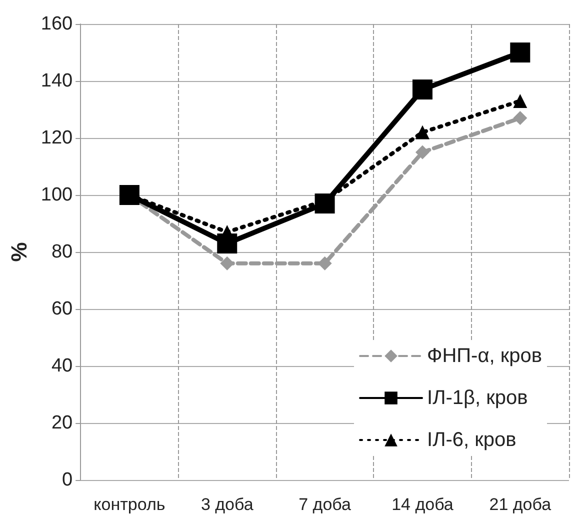  Describe the element at coordinates (227, 504) in the screenshot. I see `x-tick-label: 3 доба` at that location.